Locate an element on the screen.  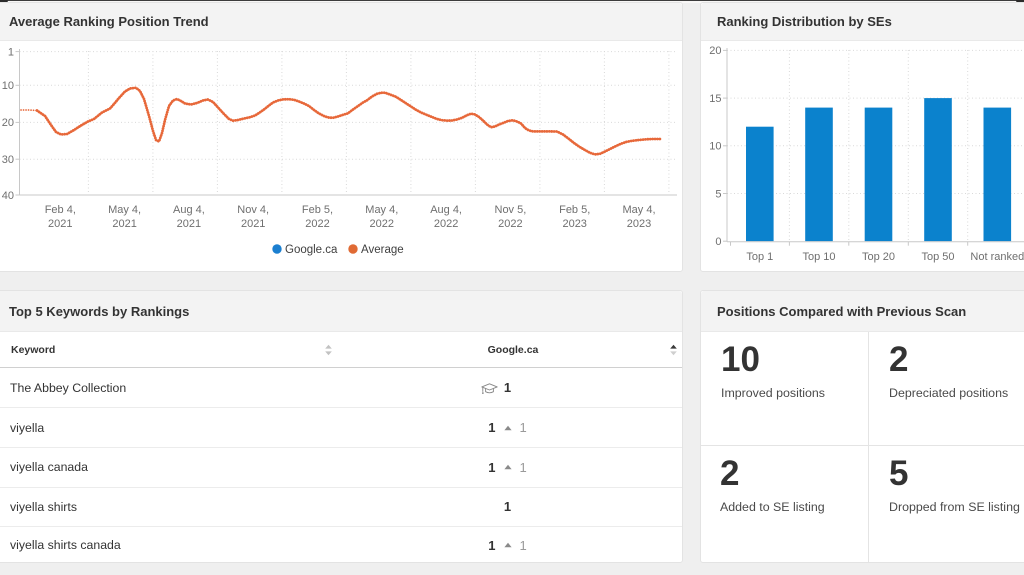
svg-text: 15 is located at coordinates (715, 99).